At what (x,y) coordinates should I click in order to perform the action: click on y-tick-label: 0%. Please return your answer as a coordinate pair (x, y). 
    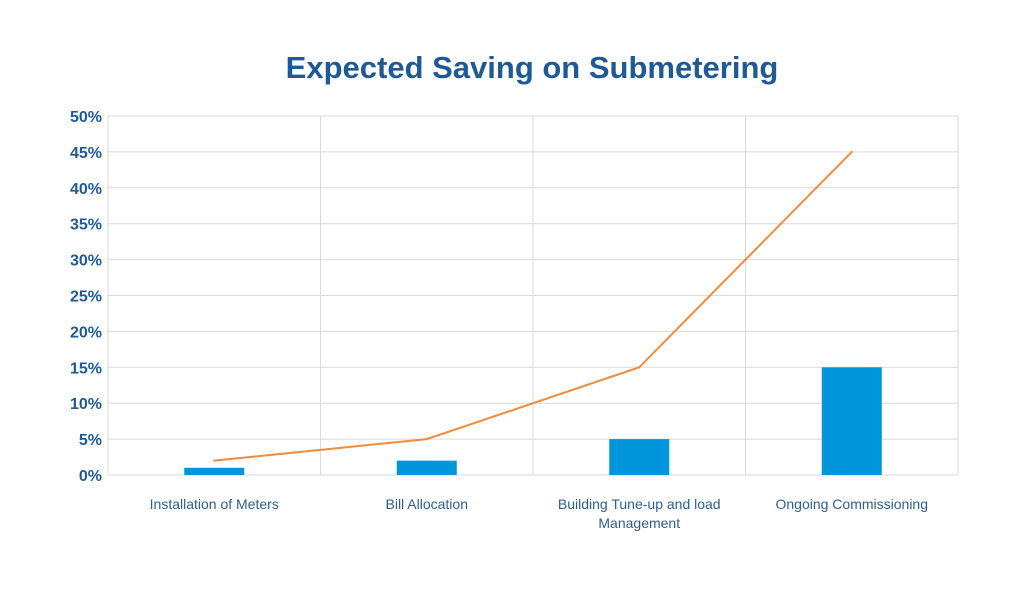
    Looking at the image, I should click on (90, 476).